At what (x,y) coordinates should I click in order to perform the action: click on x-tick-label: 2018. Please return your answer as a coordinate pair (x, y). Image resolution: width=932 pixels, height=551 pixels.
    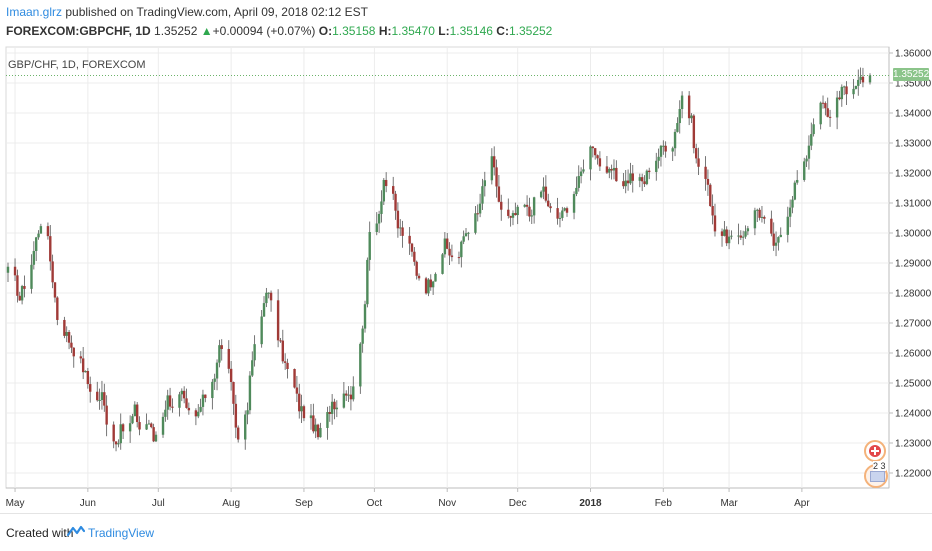
    Looking at the image, I should click on (590, 503).